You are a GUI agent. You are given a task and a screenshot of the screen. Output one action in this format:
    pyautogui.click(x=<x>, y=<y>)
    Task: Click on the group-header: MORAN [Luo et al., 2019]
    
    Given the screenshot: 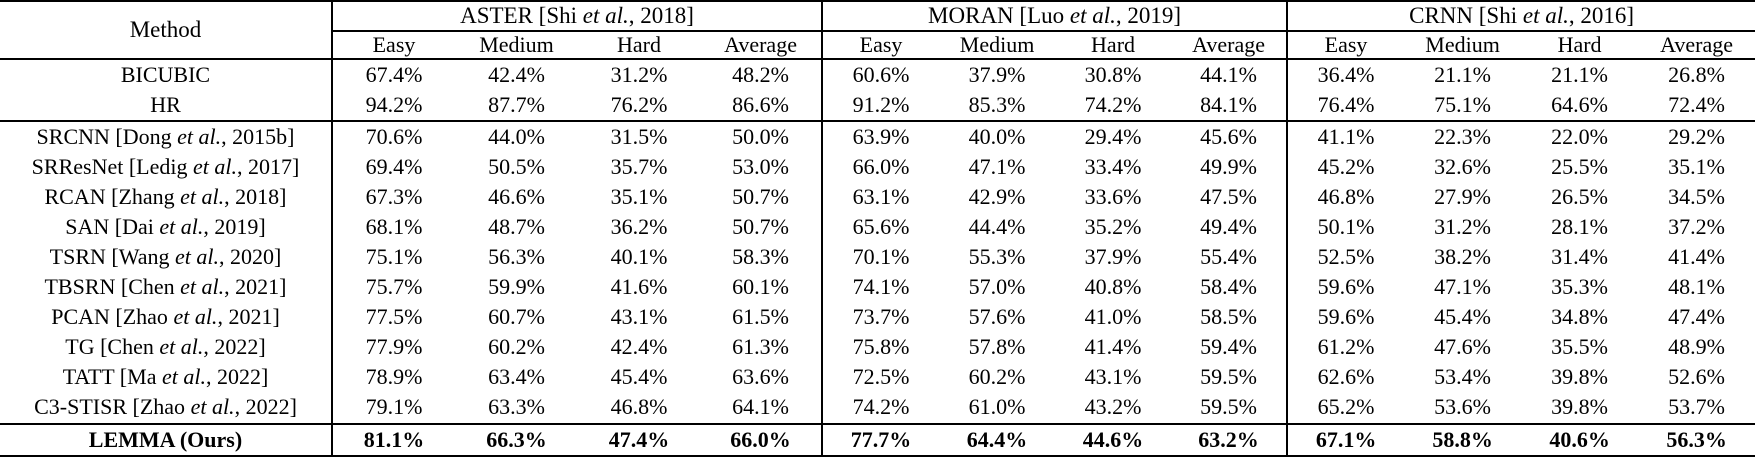 What is the action you would take?
    pyautogui.click(x=1054, y=16)
    